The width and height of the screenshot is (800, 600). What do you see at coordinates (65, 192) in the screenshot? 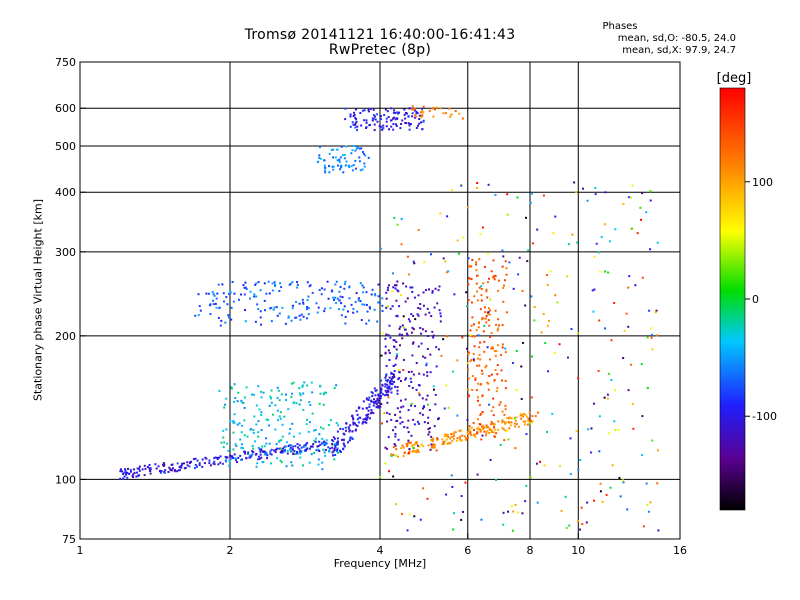
I see `y-tick-label: 400` at bounding box center [65, 192].